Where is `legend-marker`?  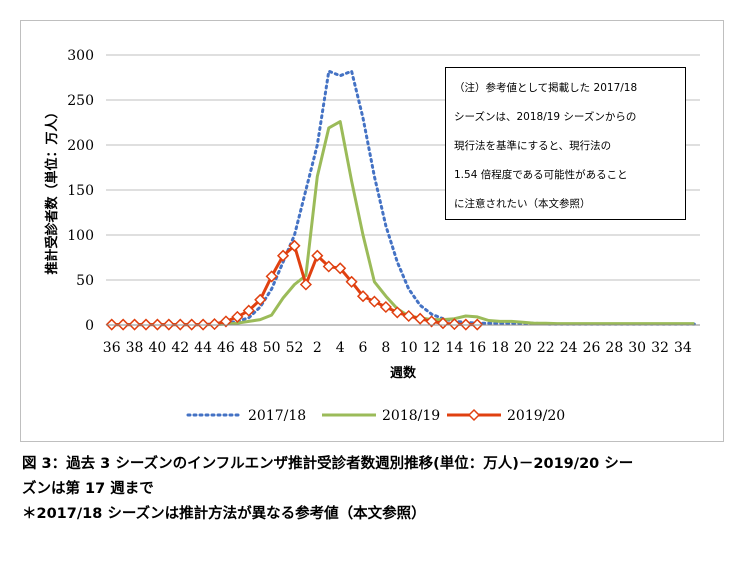 legend-marker is located at coordinates (474, 415).